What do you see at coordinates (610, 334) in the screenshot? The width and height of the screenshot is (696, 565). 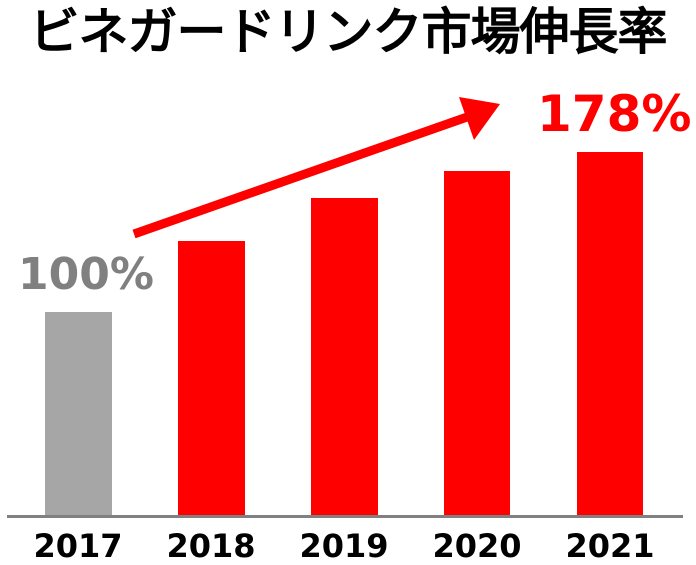 I see `bar-2021` at bounding box center [610, 334].